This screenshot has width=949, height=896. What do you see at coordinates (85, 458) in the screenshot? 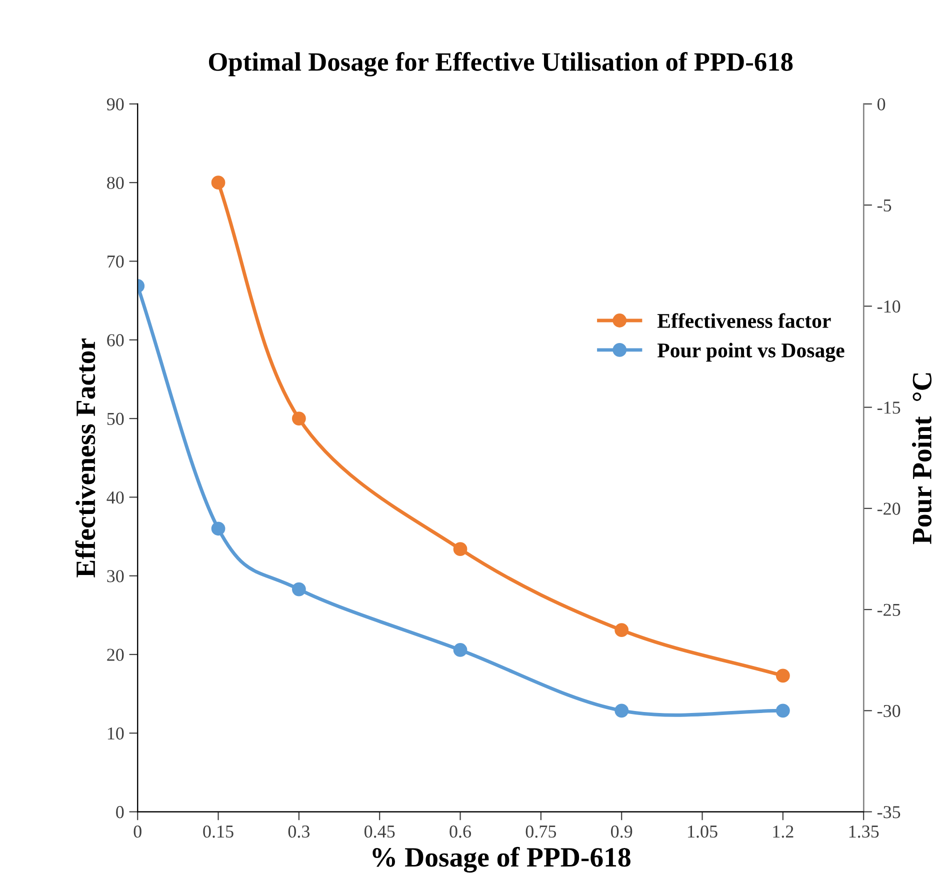
I see `y-axis-title: Effectiveness Factor` at bounding box center [85, 458].